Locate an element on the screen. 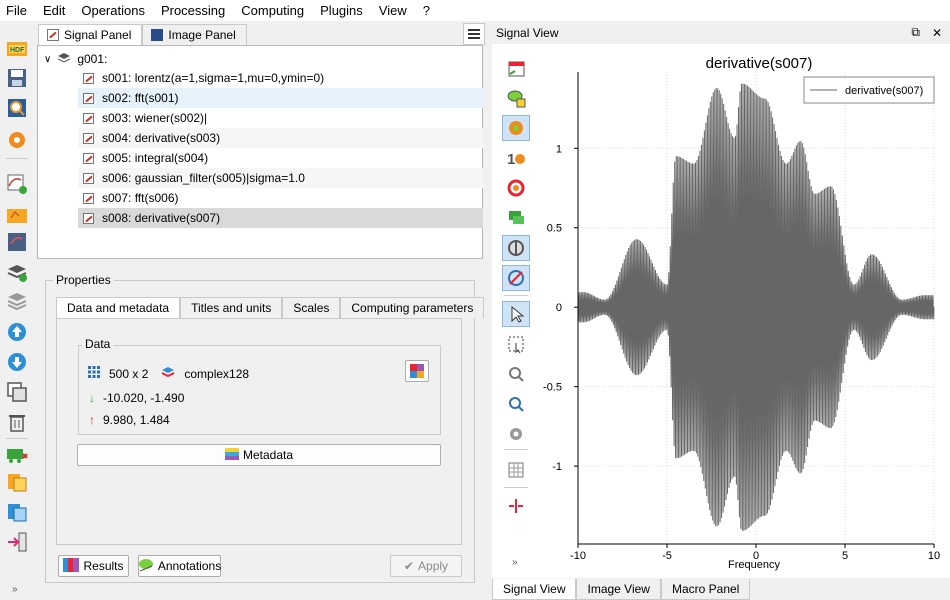  y-tick-label: -1 is located at coordinates (557, 467).